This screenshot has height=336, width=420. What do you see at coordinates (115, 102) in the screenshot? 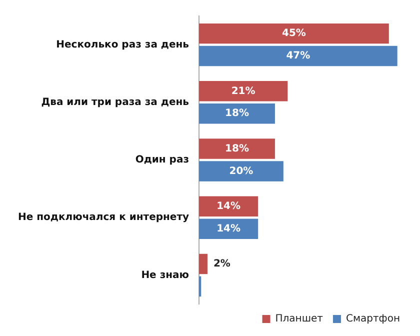
I see `y-tick-label: Два или три раза за день` at bounding box center [115, 102].